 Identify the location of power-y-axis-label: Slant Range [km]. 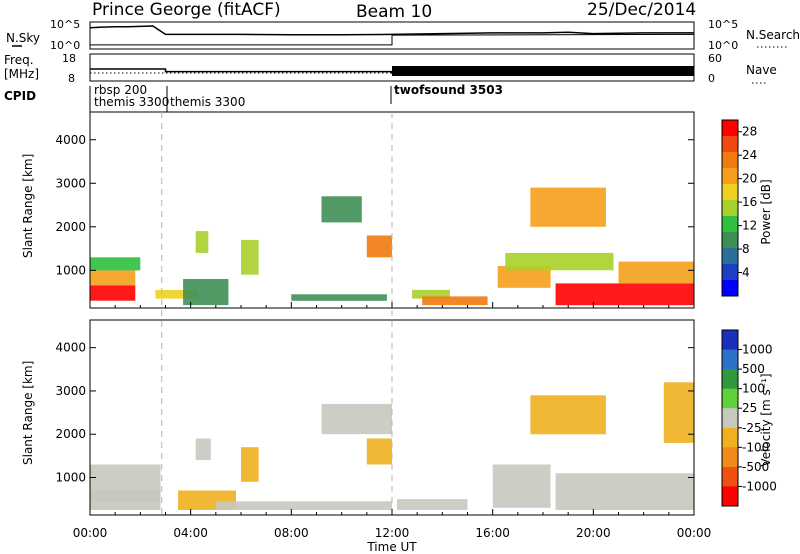
(28, 206).